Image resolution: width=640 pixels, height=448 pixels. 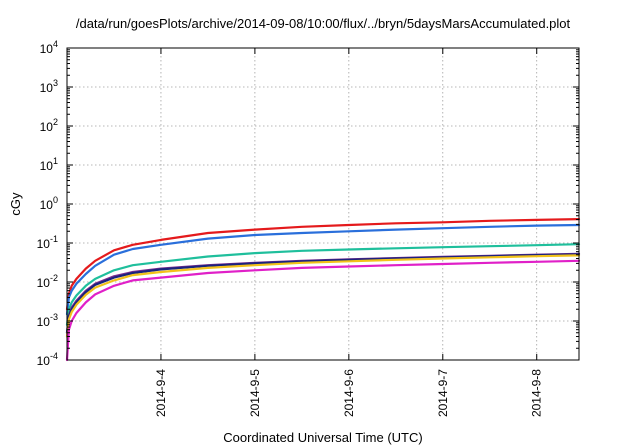 What do you see at coordinates (161, 393) in the screenshot?
I see `x-tick-label: 2014-9-4` at bounding box center [161, 393].